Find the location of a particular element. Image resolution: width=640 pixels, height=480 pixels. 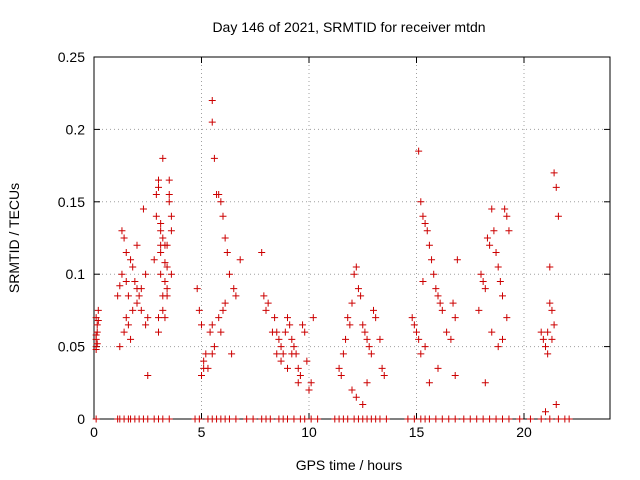

y-tick-label: 0.05 is located at coordinates (71, 347).